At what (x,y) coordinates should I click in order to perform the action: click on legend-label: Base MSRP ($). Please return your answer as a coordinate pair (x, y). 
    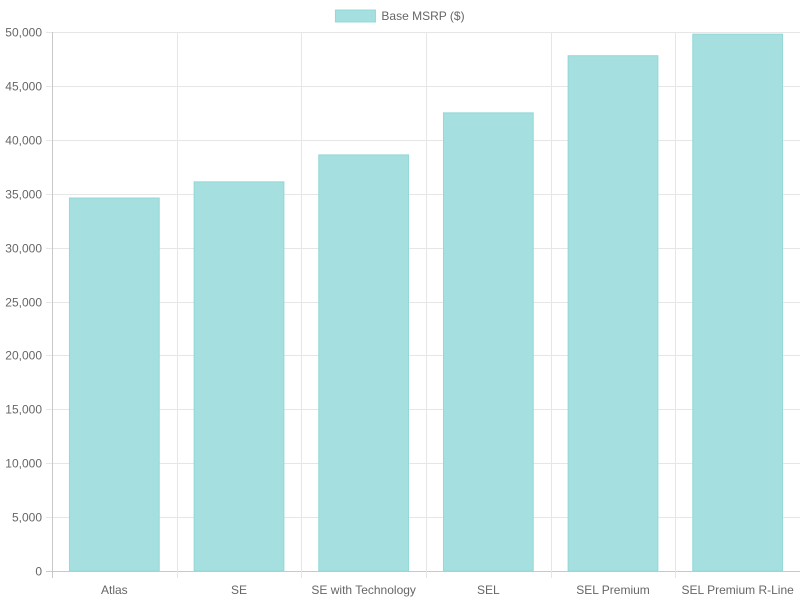
    Looking at the image, I should click on (422, 16).